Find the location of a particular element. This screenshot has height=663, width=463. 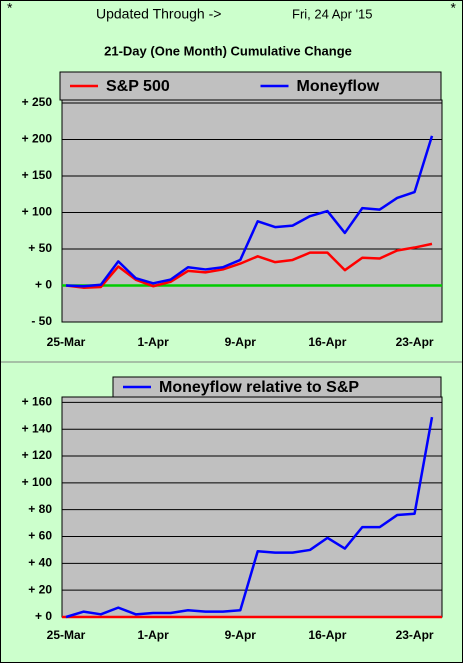

legend-label: S&P 500 is located at coordinates (138, 86).